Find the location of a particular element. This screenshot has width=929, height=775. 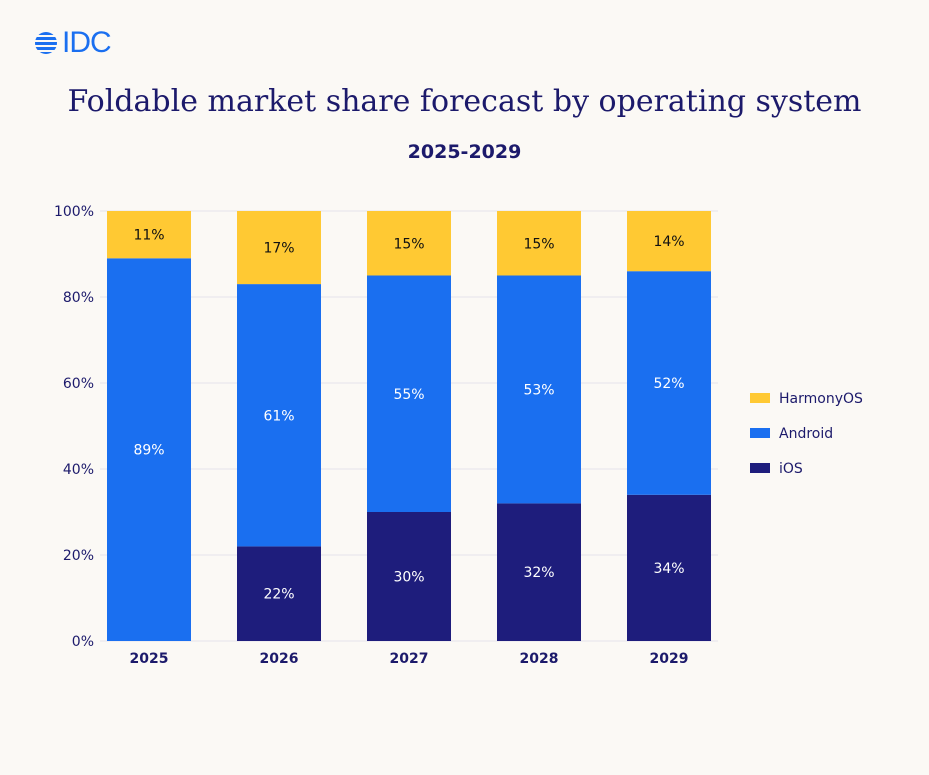

y-tick-label: 60% is located at coordinates (78, 384).